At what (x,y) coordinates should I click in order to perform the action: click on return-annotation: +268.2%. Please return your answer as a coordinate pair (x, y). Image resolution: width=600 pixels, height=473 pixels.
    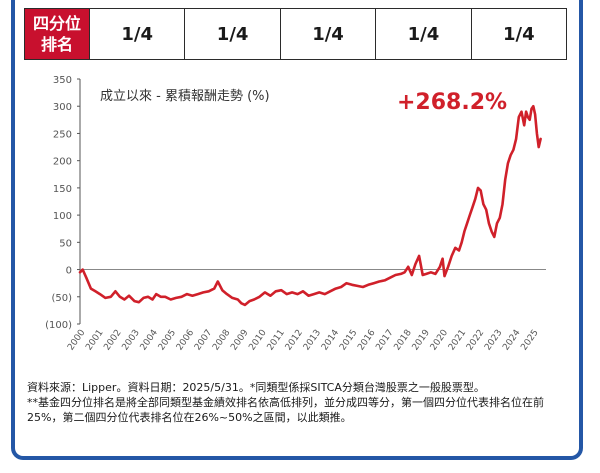
    Looking at the image, I should click on (452, 102).